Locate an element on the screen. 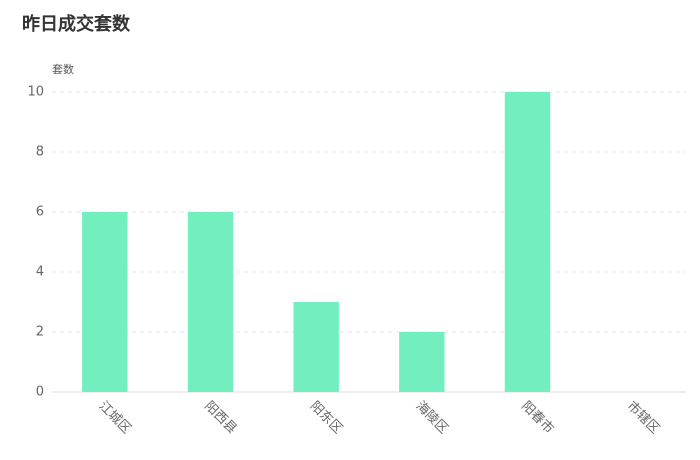 This screenshot has width=700, height=460. chart-title: 昨日成交套数 is located at coordinates (76, 24).